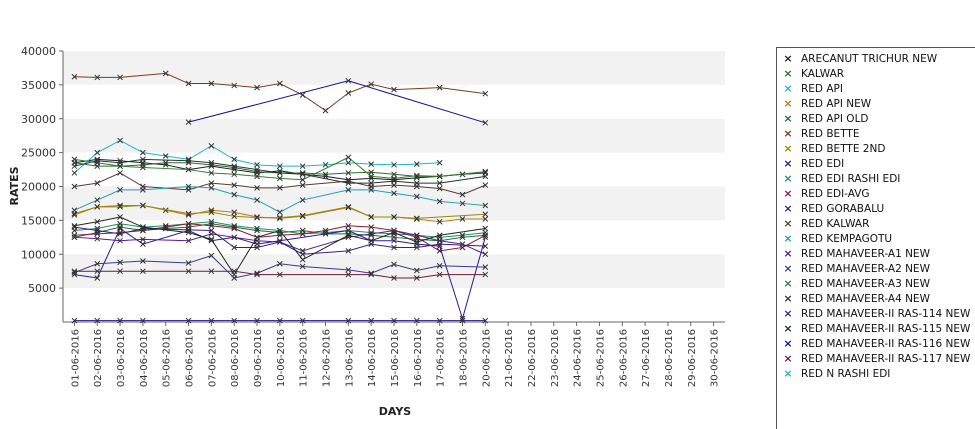 The image size is (975, 429). Describe the element at coordinates (869, 59) in the screenshot. I see `legend-label: ARECANUT TRICHUR NEW` at that location.